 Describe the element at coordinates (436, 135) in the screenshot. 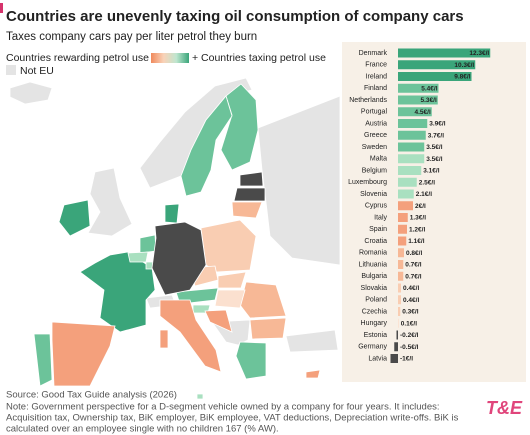

I see `value-label: 3.7€/l` at that location.